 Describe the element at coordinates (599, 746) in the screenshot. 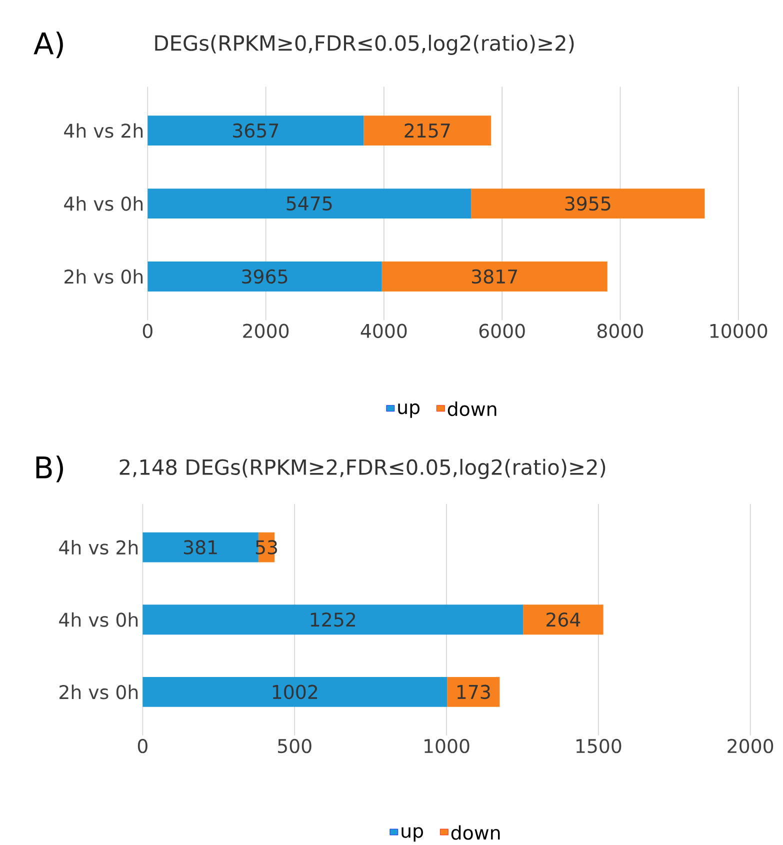

I see `x-tick-label: 1500` at that location.